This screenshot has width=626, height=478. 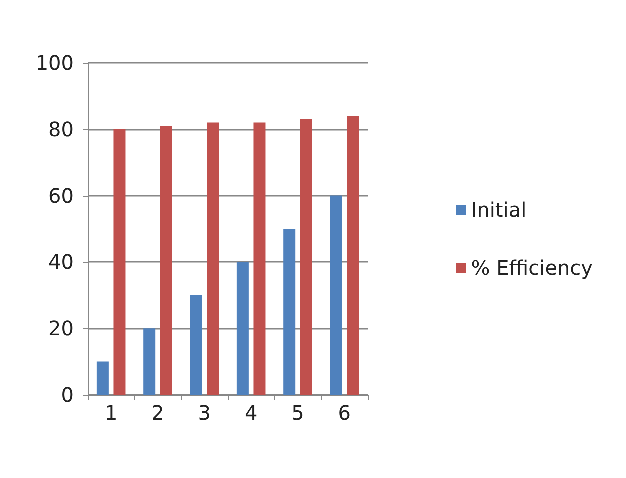 I want to click on x-tick-label: 3, so click(x=205, y=413).